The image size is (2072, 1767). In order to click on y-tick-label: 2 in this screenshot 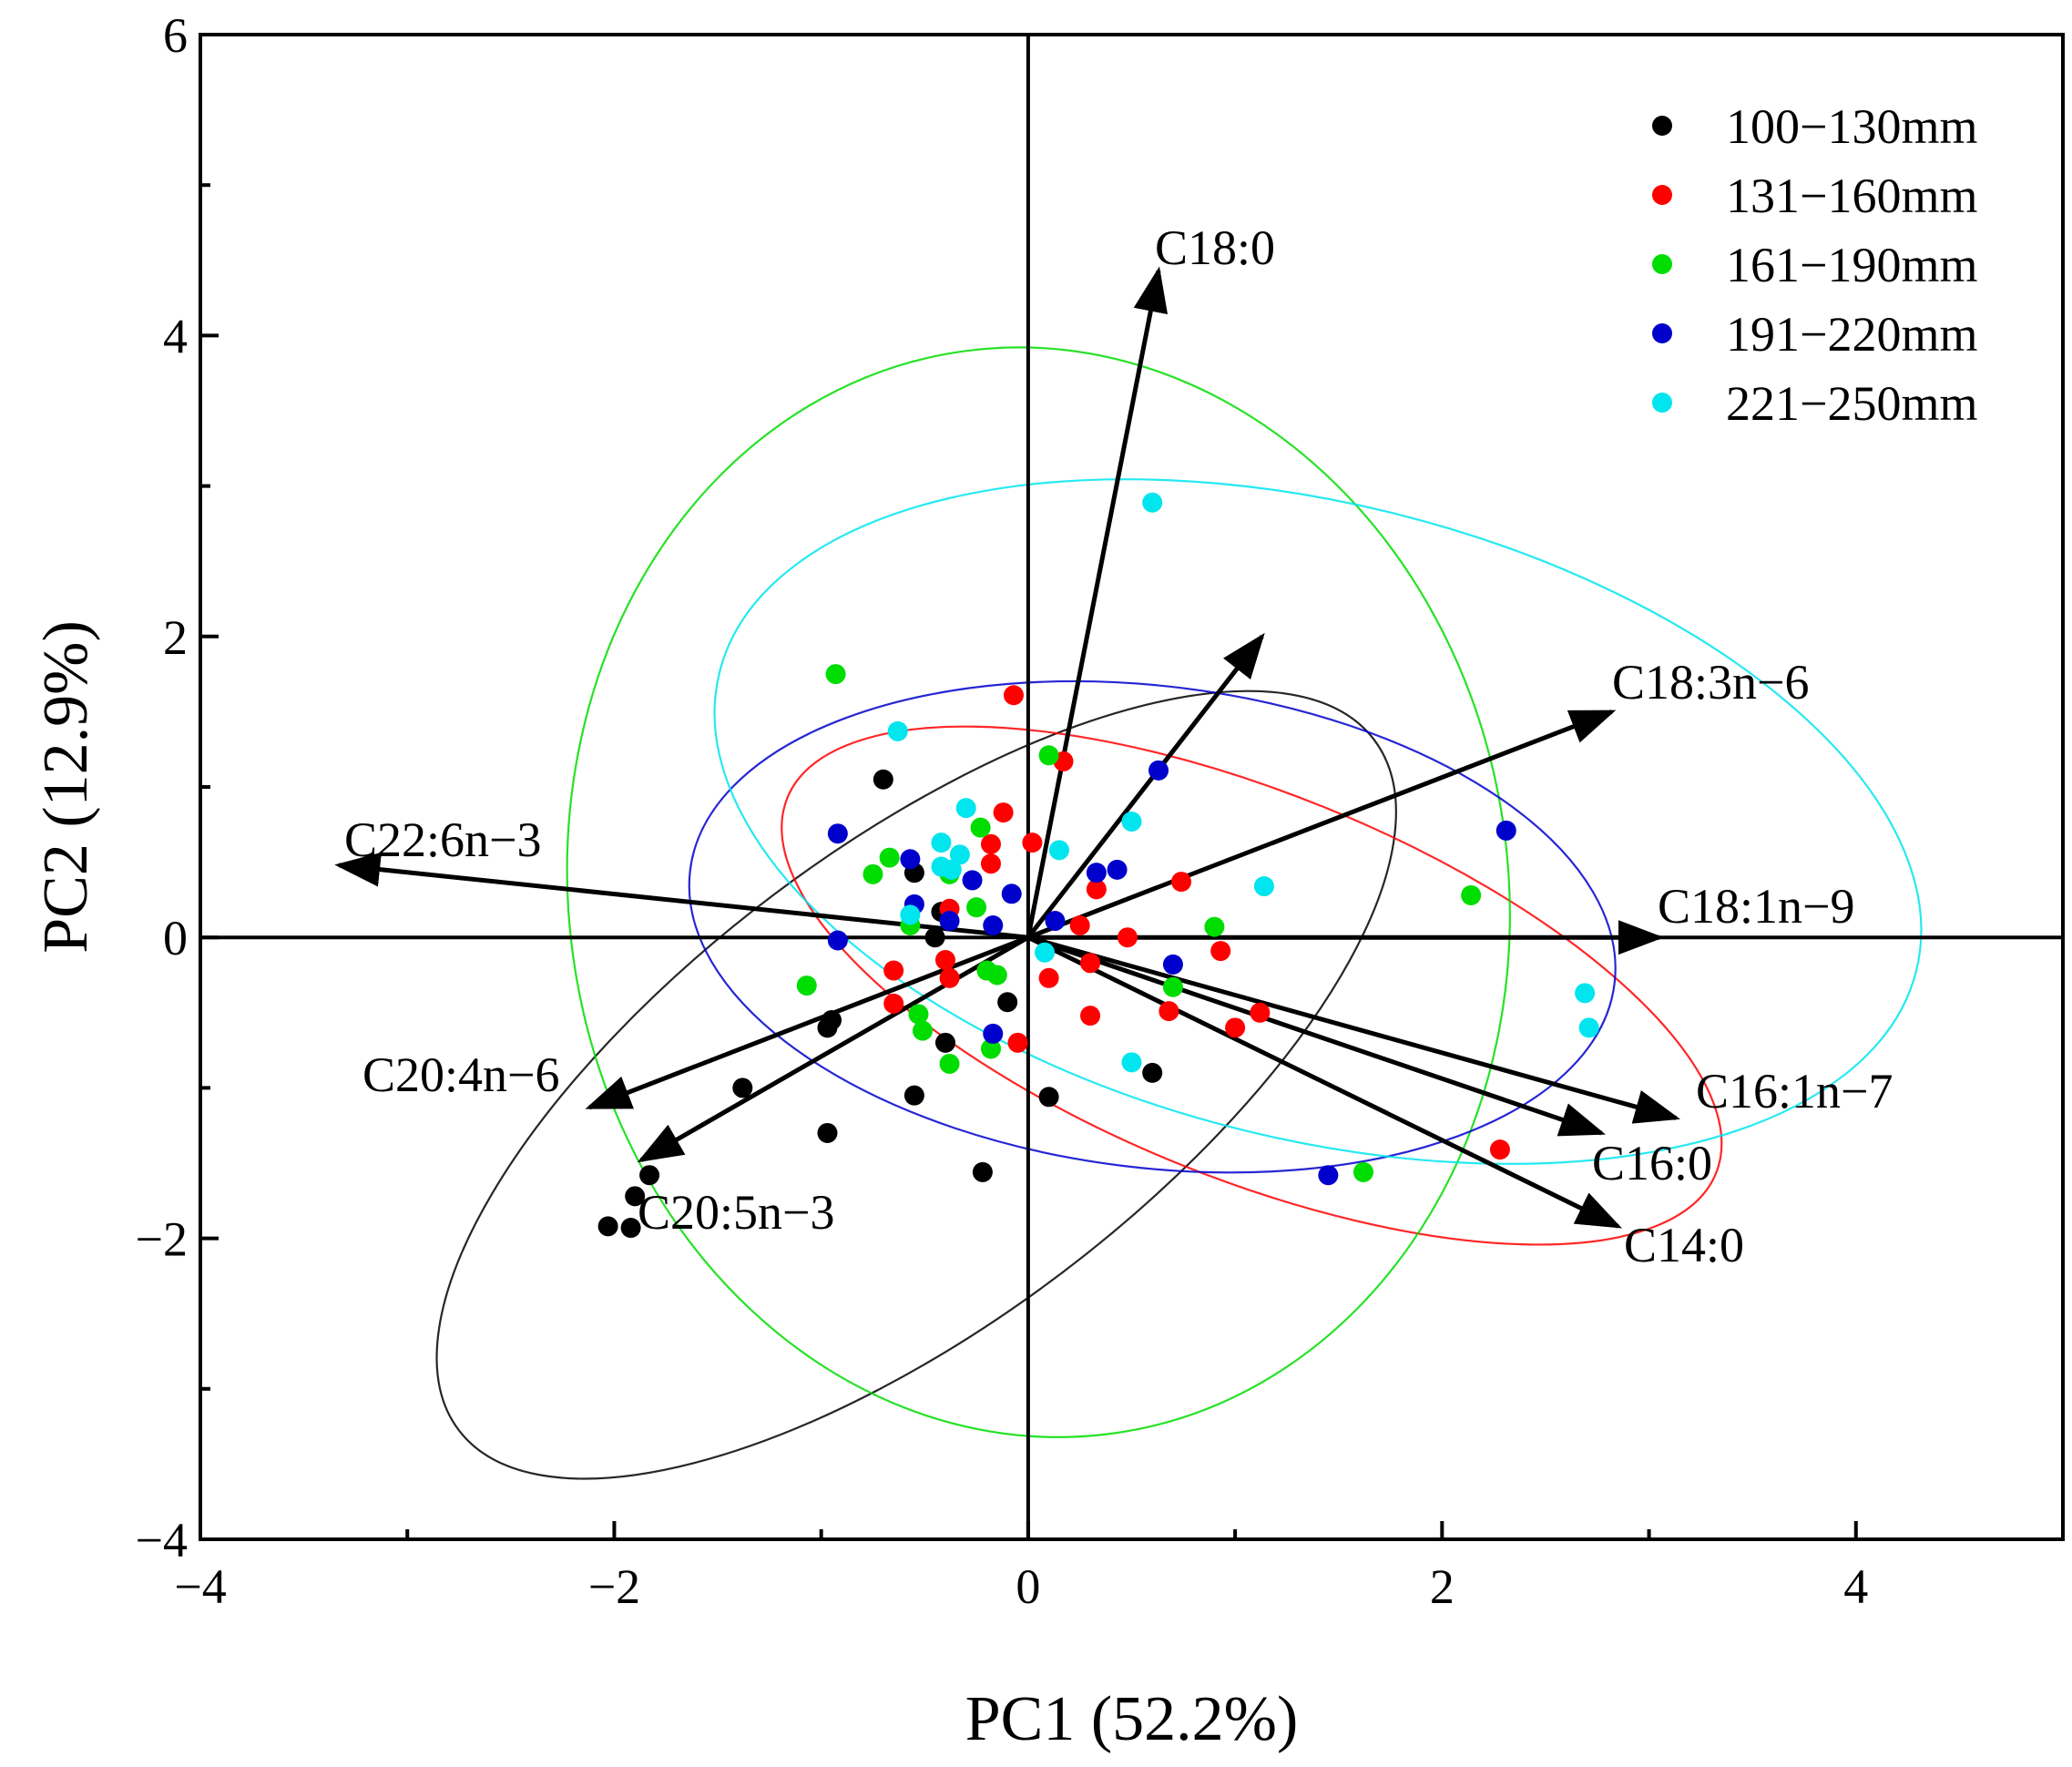, I will do `click(176, 637)`.